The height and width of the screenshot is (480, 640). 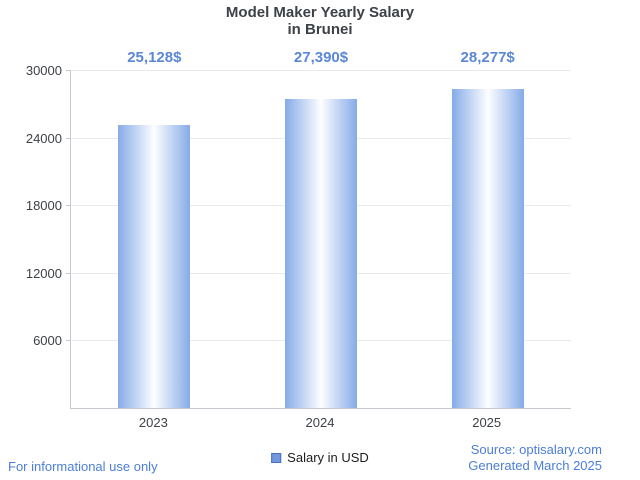 What do you see at coordinates (43, 273) in the screenshot?
I see `y-axis-label: 12000` at bounding box center [43, 273].